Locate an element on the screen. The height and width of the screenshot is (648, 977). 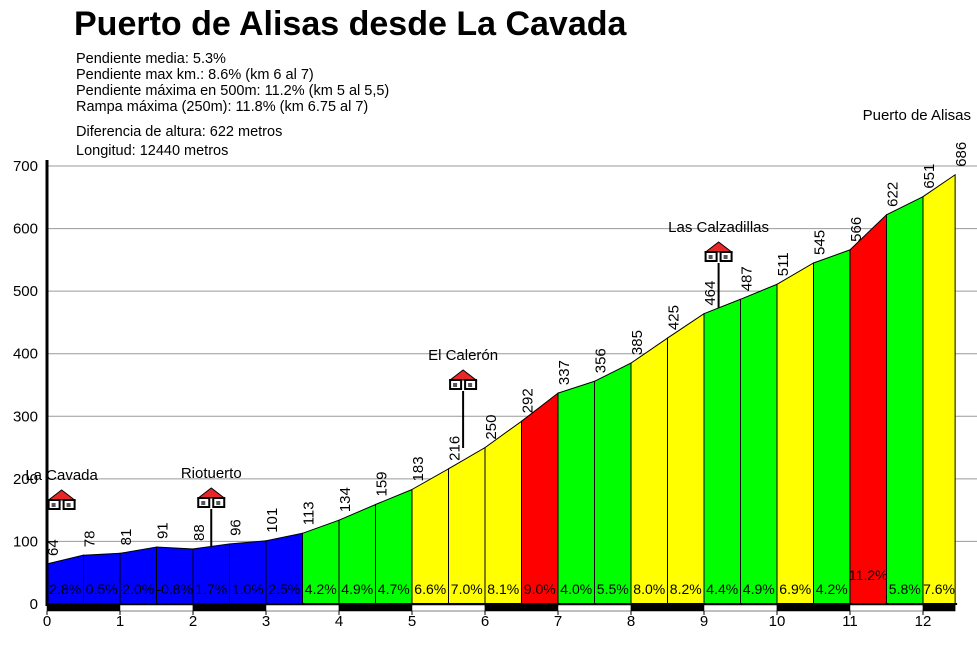
y-tick-label-600: 600 is located at coordinates (25, 229).